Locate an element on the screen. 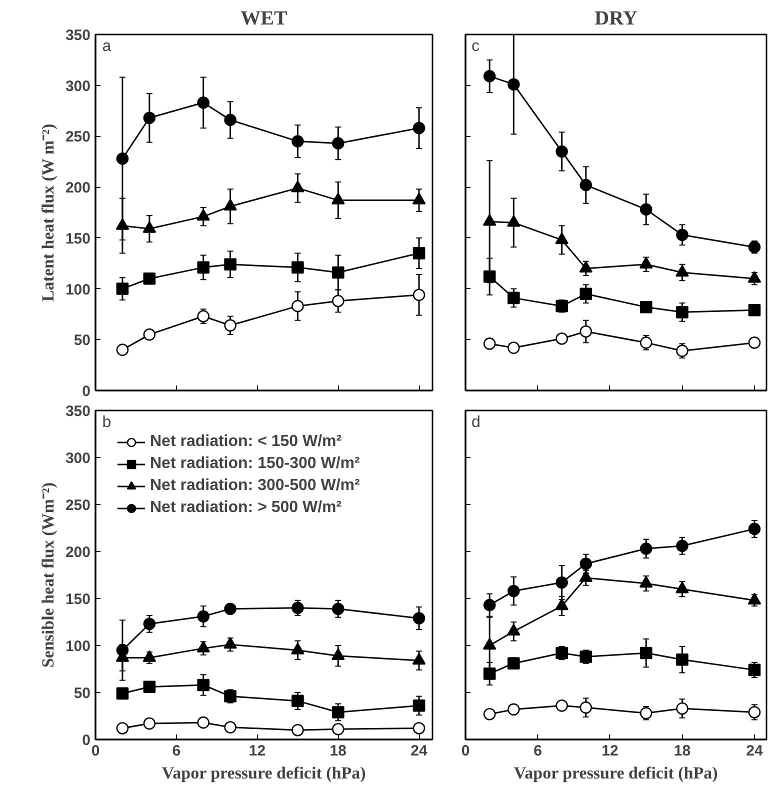  legend-label: Net radiation: > 500 W/m² is located at coordinates (246, 508).